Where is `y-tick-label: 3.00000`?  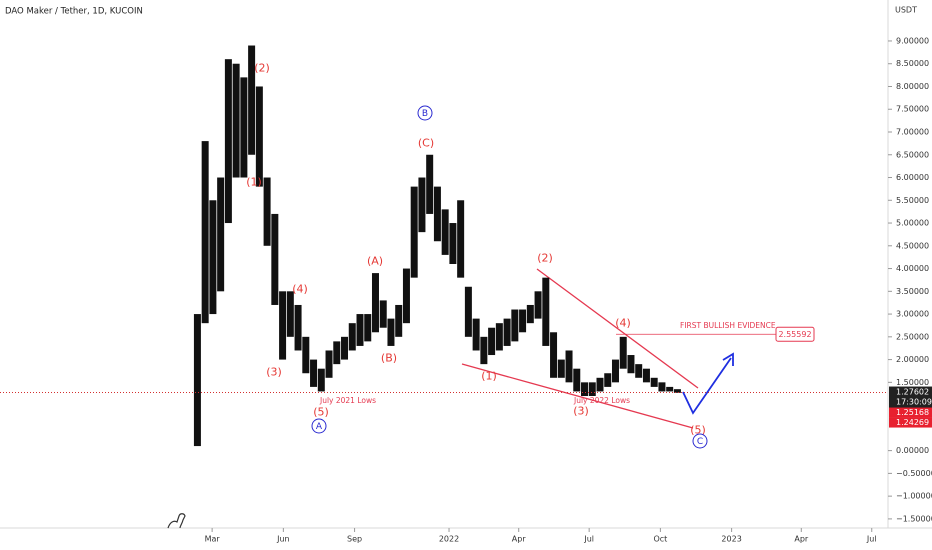
y-tick-label: 3.00000 is located at coordinates (912, 314).